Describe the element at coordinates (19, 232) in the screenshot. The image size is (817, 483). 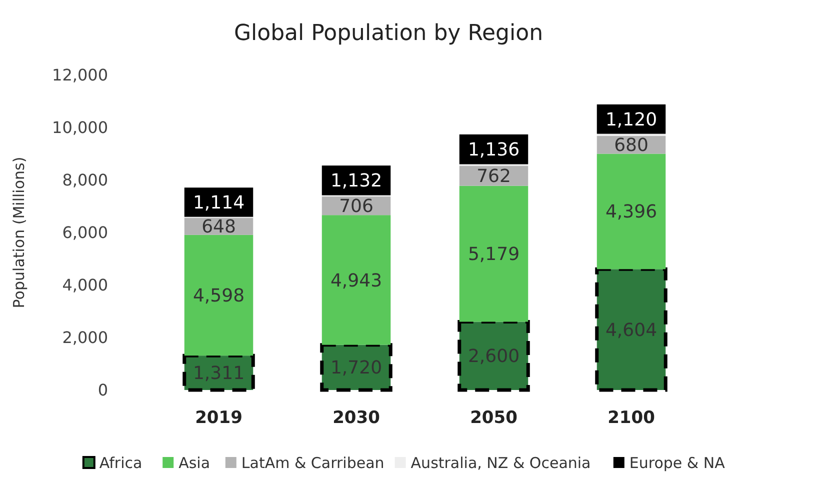
I see `y-axis-title: Population (Millions)` at that location.